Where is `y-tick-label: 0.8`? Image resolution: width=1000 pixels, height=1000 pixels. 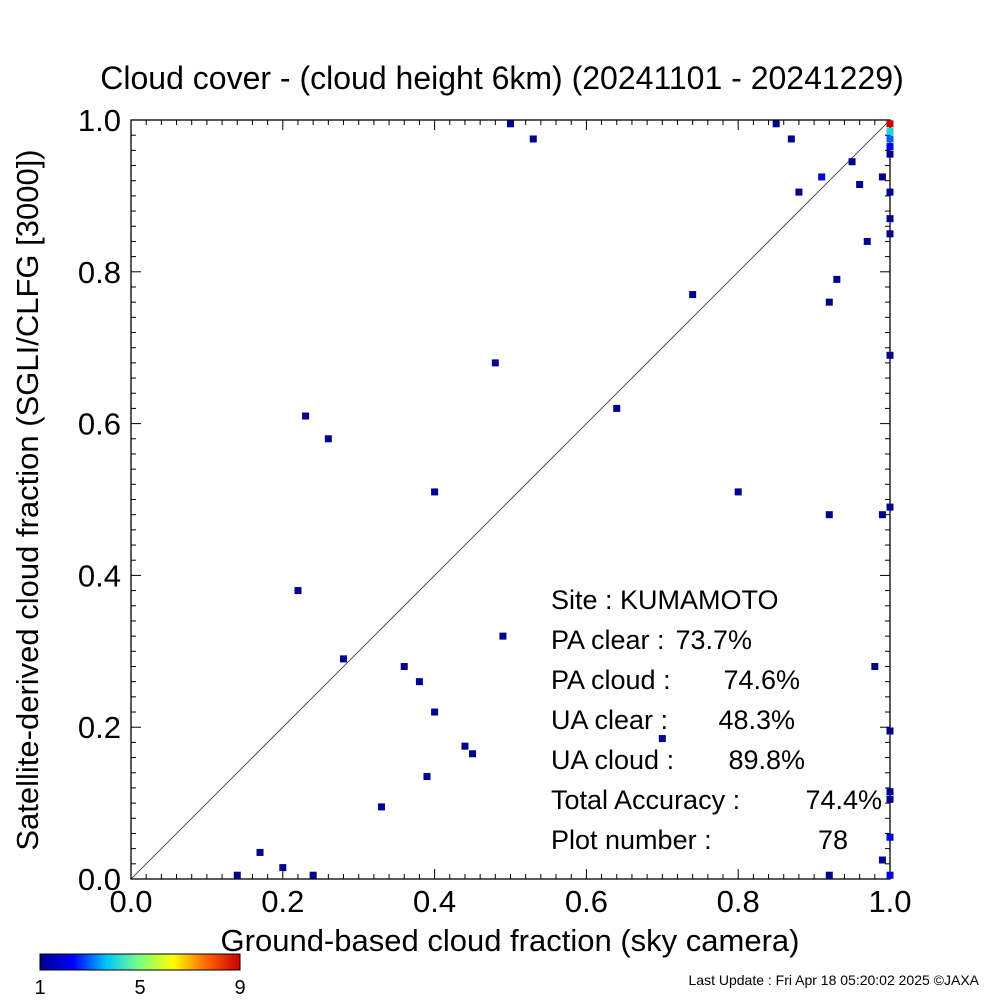
y-tick-label: 0.8 is located at coordinates (99, 272).